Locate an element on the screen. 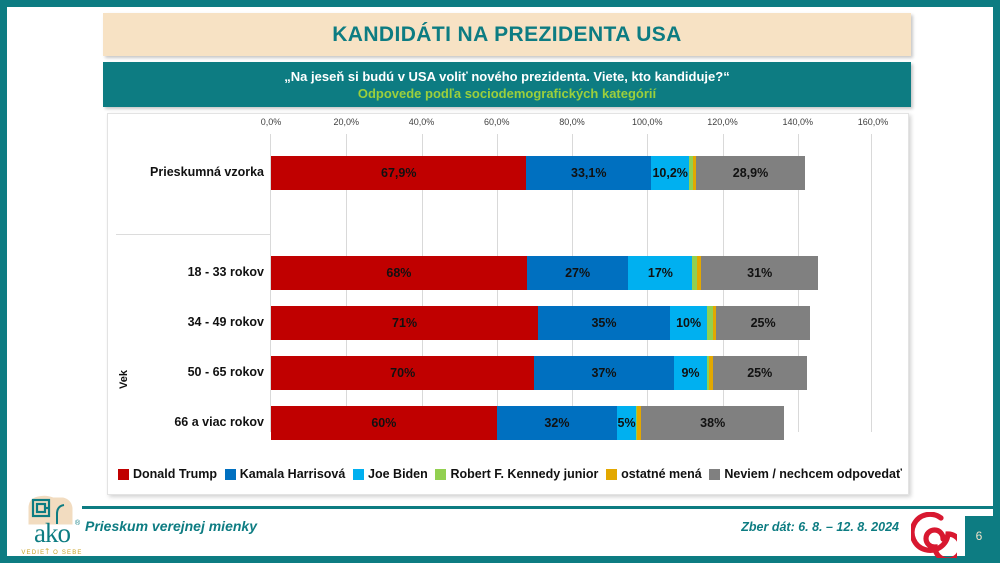 The image size is (1000, 564). bar-segment: 33,1% is located at coordinates (588, 173).